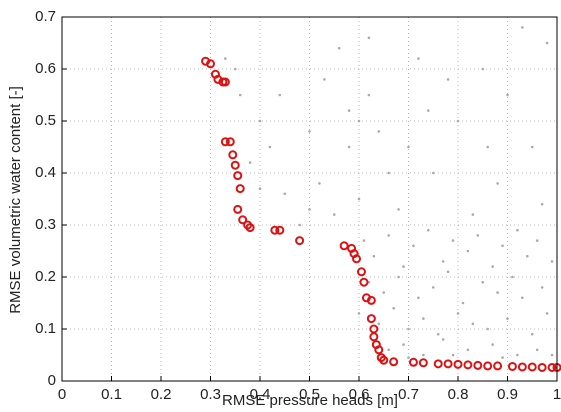 This screenshot has height=412, width=561. I want to click on y-tick-label: 0.1, so click(45, 328).